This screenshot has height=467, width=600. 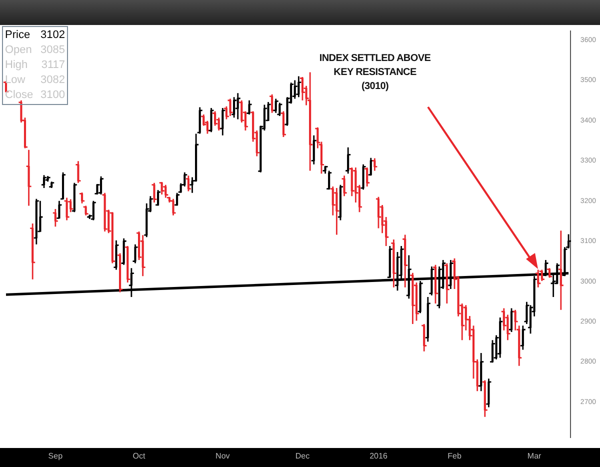 What do you see at coordinates (139, 455) in the screenshot?
I see `x-tick-label: Oct` at bounding box center [139, 455].